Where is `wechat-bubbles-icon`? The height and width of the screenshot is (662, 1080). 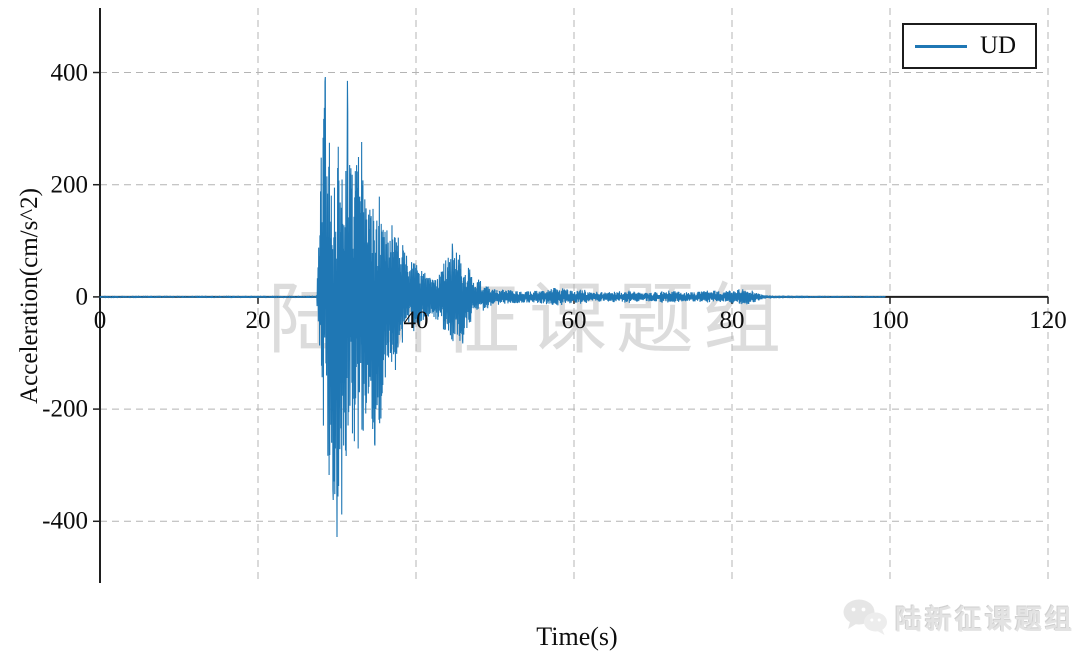 wechat-bubbles-icon is located at coordinates (865, 617).